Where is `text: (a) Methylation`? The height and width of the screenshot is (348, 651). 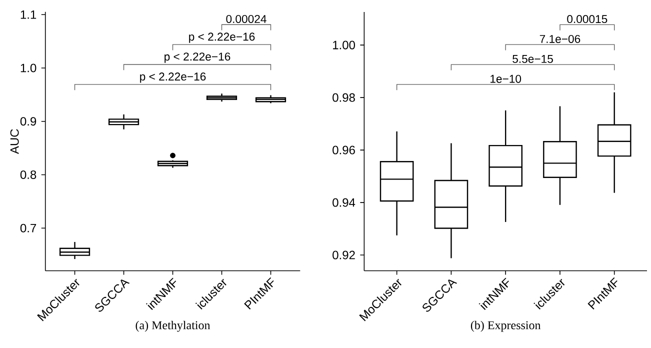 text: (a) Methylation is located at coordinates (173, 326).